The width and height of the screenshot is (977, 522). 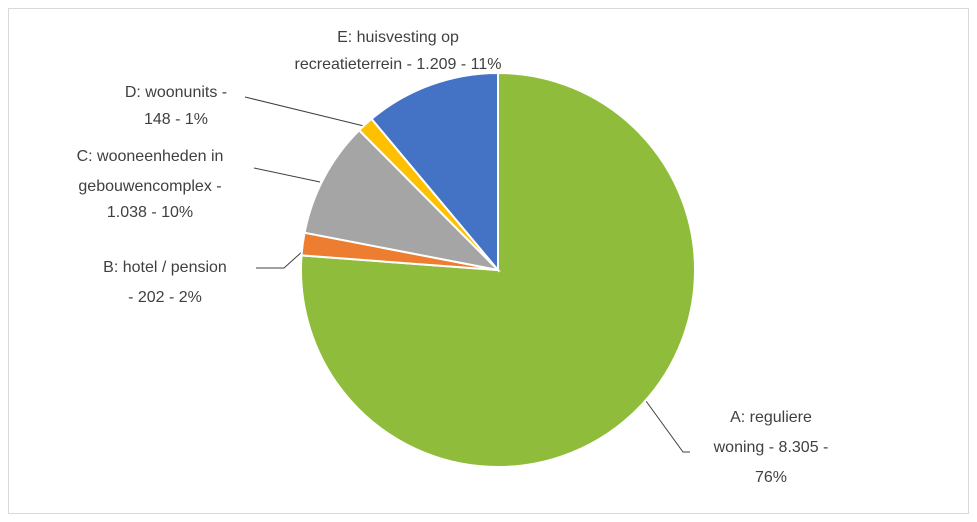 I want to click on data-label: recreatieterrein - 1.209 - 11%, so click(x=398, y=64).